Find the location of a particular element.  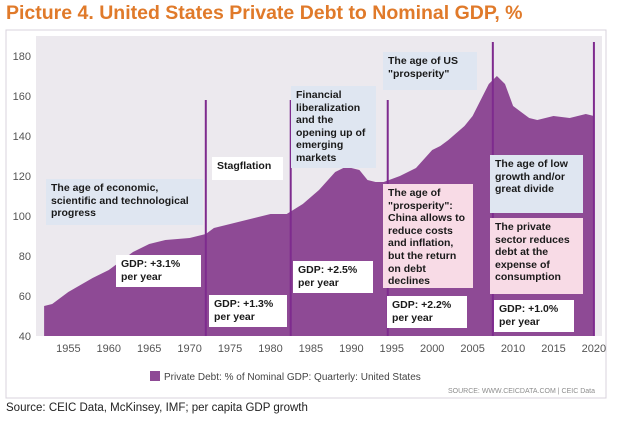

x-tick-label-1985: 1985 is located at coordinates (311, 349).